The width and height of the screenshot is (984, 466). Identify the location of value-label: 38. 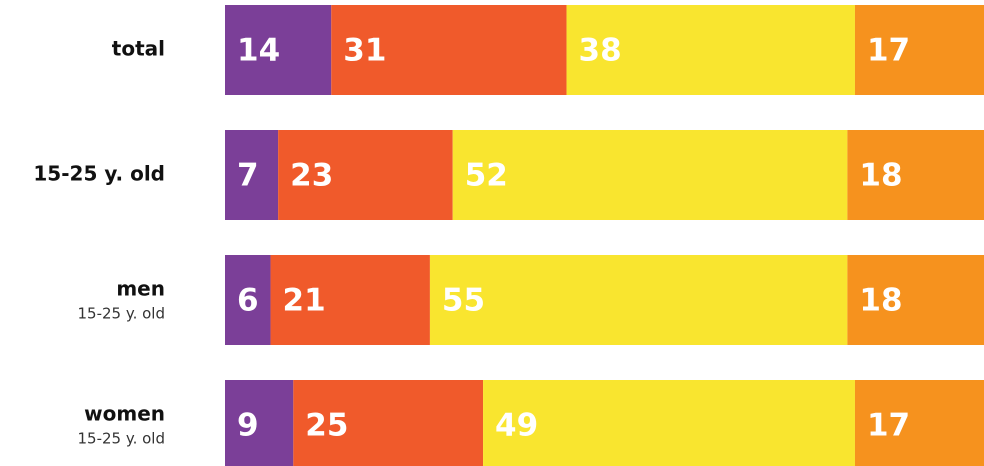
(600, 51).